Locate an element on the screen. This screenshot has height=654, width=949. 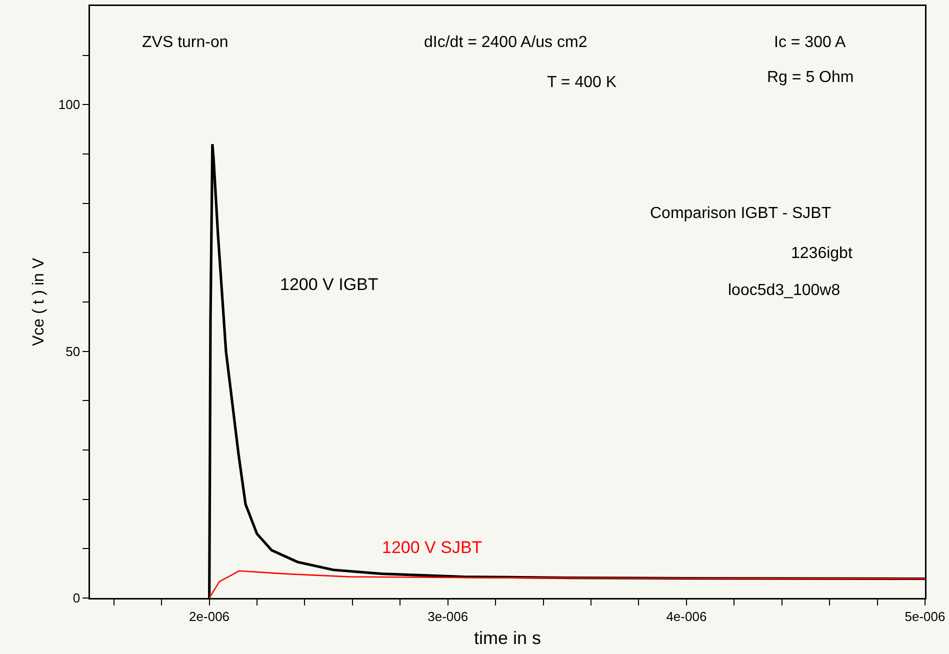
annotation: Comparison IGBT - SJBT is located at coordinates (741, 213).